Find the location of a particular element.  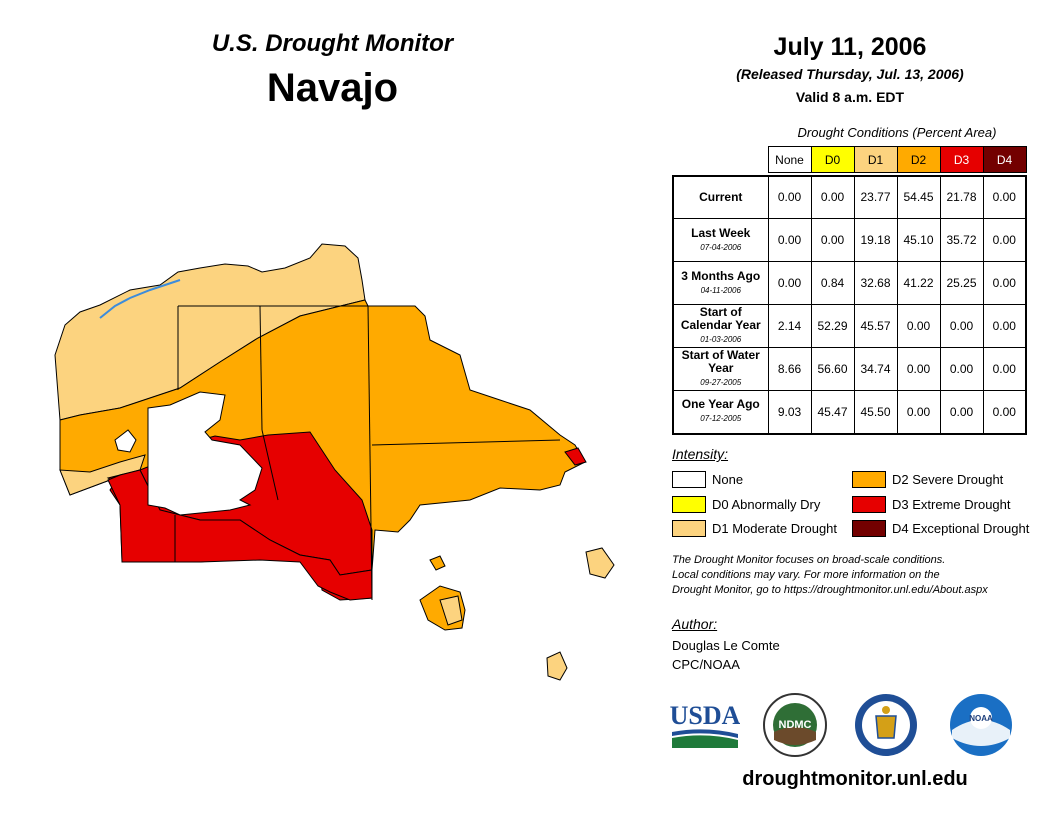

release-date: (Released Thursday, Jul. 13, 2006) is located at coordinates (850, 74).